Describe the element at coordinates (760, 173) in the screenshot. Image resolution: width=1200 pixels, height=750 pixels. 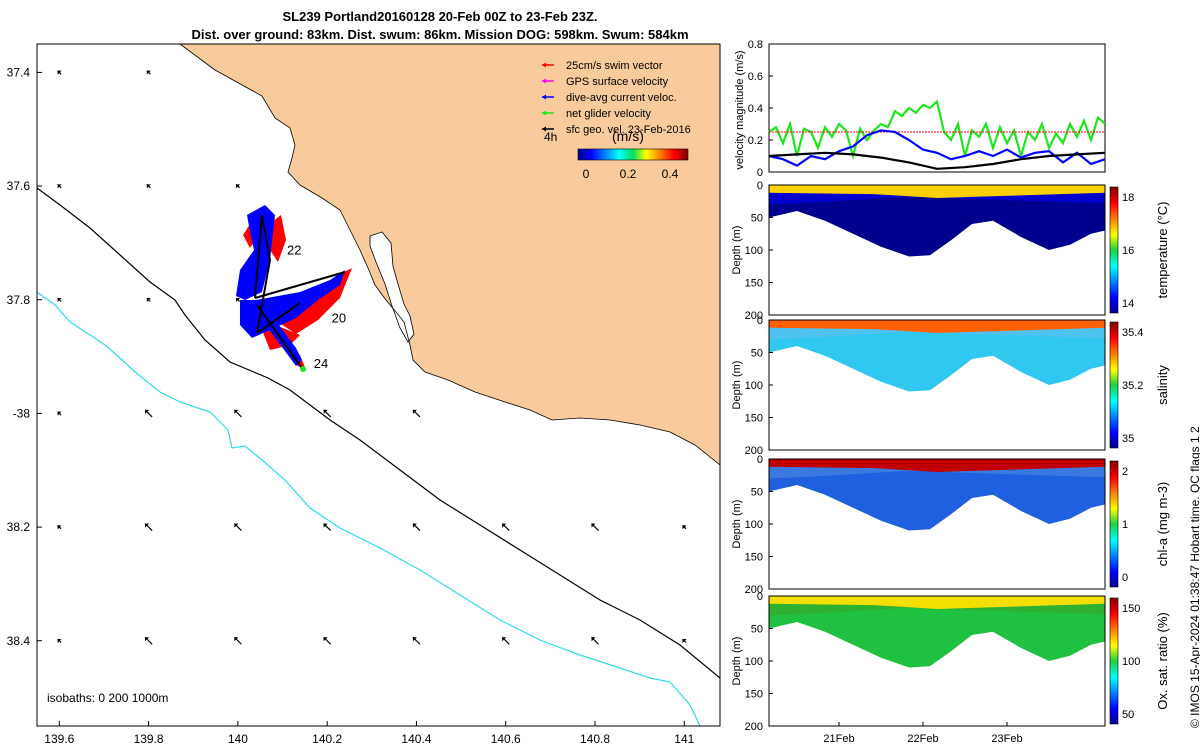
I see `velocity-tick-label: 0` at that location.